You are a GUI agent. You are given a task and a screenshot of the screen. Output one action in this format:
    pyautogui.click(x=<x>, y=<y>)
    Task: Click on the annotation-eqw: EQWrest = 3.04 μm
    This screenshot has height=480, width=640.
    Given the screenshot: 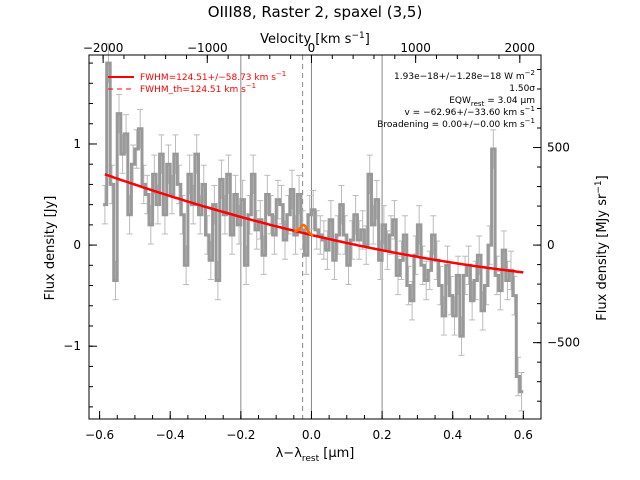 What is the action you would take?
    pyautogui.click(x=492, y=102)
    